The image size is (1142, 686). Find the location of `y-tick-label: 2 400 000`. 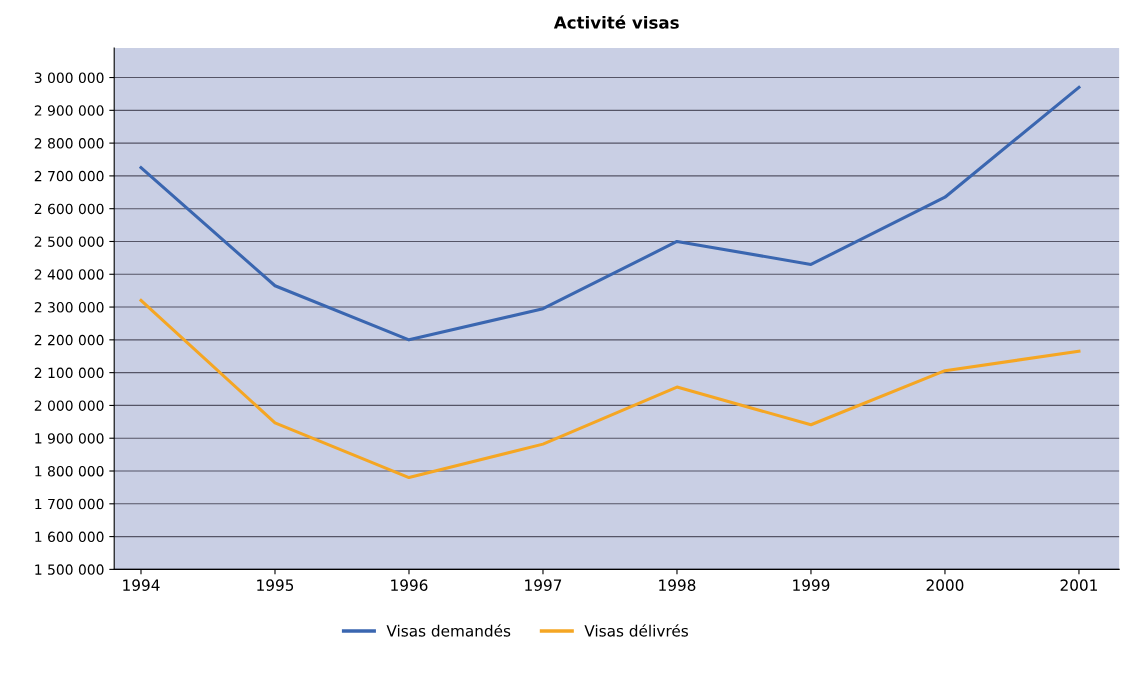

y-tick-label: 2 400 000 is located at coordinates (69, 274).